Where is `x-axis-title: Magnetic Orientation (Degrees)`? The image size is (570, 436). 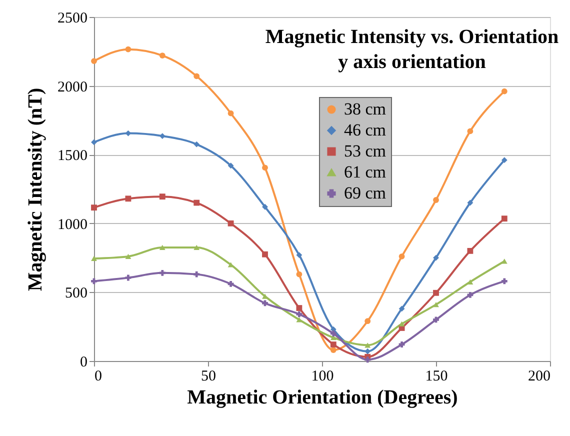
x-axis-title: Magnetic Orientation (Degrees) is located at coordinates (322, 397).